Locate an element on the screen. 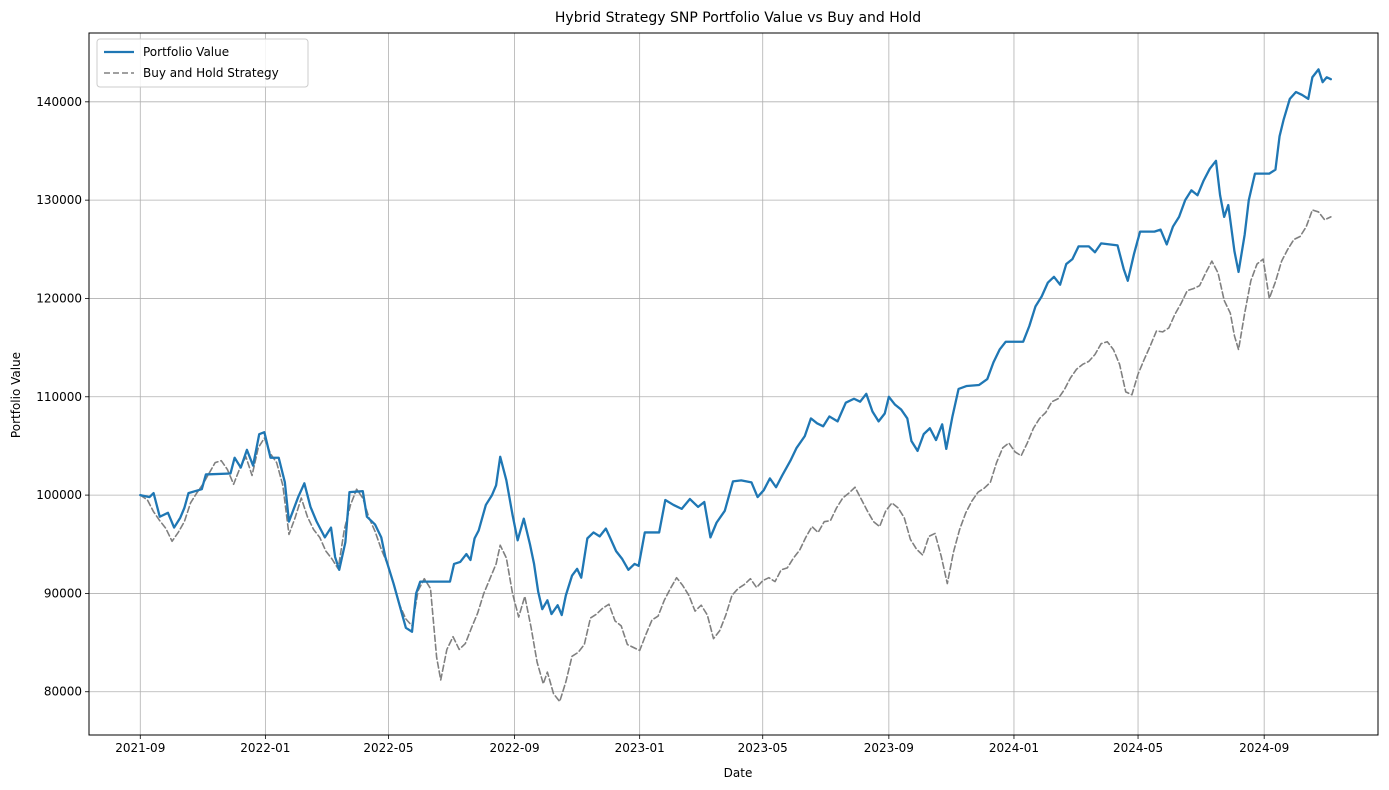 The image size is (1389, 790). x-tick-label: 2022-01 is located at coordinates (265, 748).